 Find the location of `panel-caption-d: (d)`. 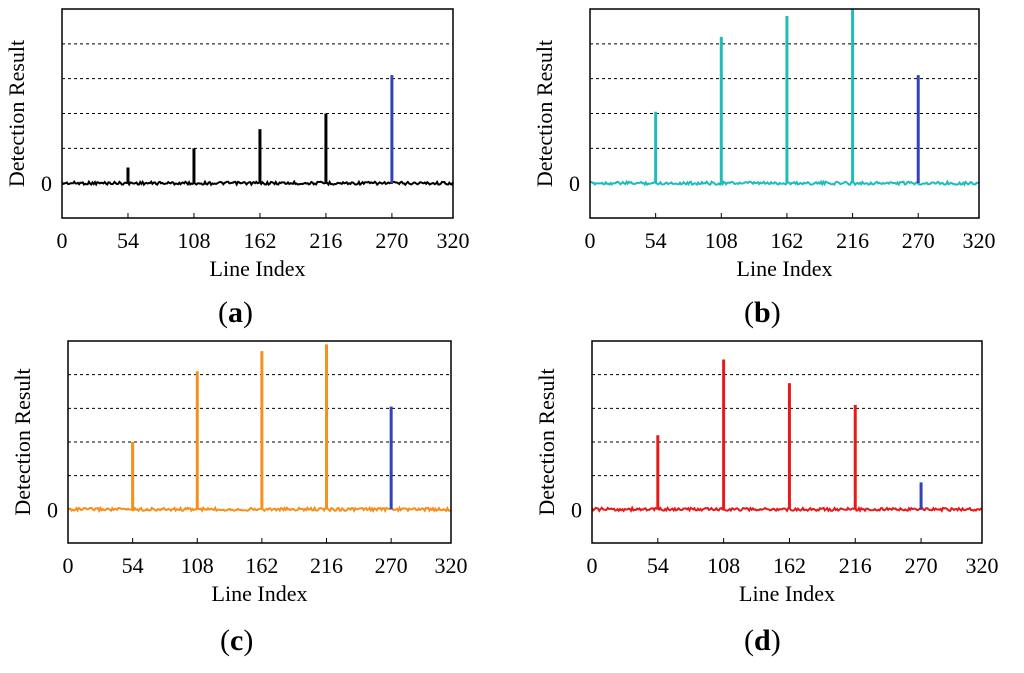

panel-caption-d: (d) is located at coordinates (762, 640).